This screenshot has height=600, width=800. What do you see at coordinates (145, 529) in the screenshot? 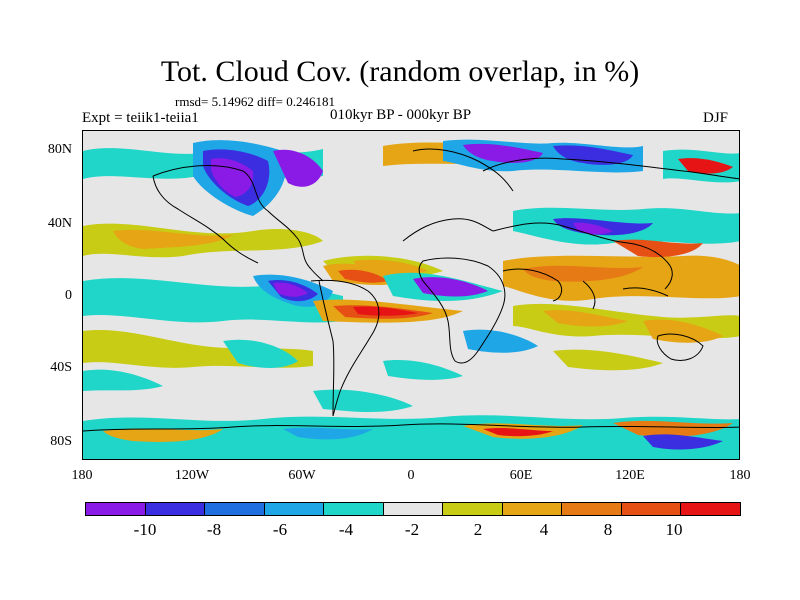
I see `colorbar-label: -10` at bounding box center [145, 529].